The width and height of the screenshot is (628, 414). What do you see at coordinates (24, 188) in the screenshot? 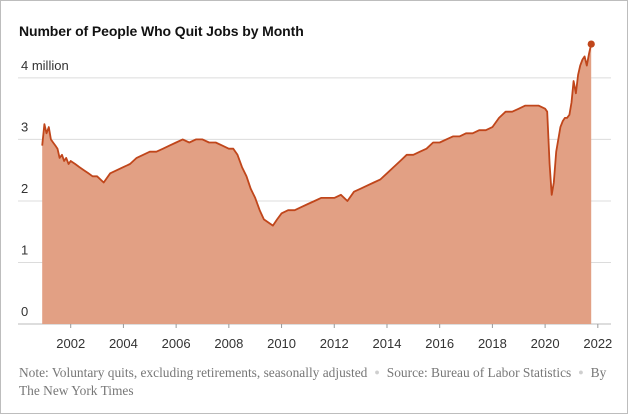
I see `y-tick-label: 2` at bounding box center [24, 188].